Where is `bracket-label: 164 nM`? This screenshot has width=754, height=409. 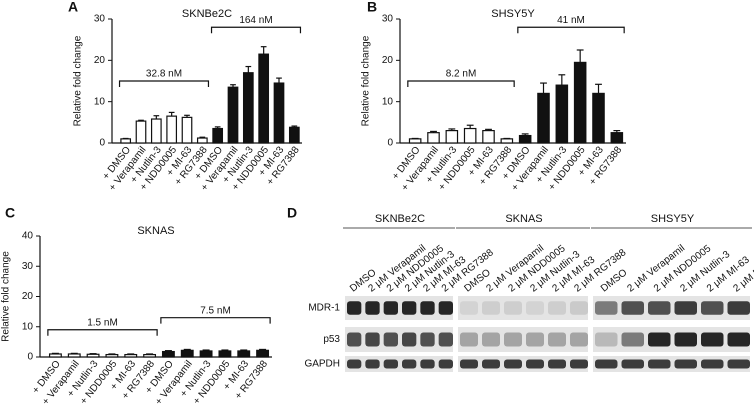 bracket-label: 164 nM is located at coordinates (255, 20).